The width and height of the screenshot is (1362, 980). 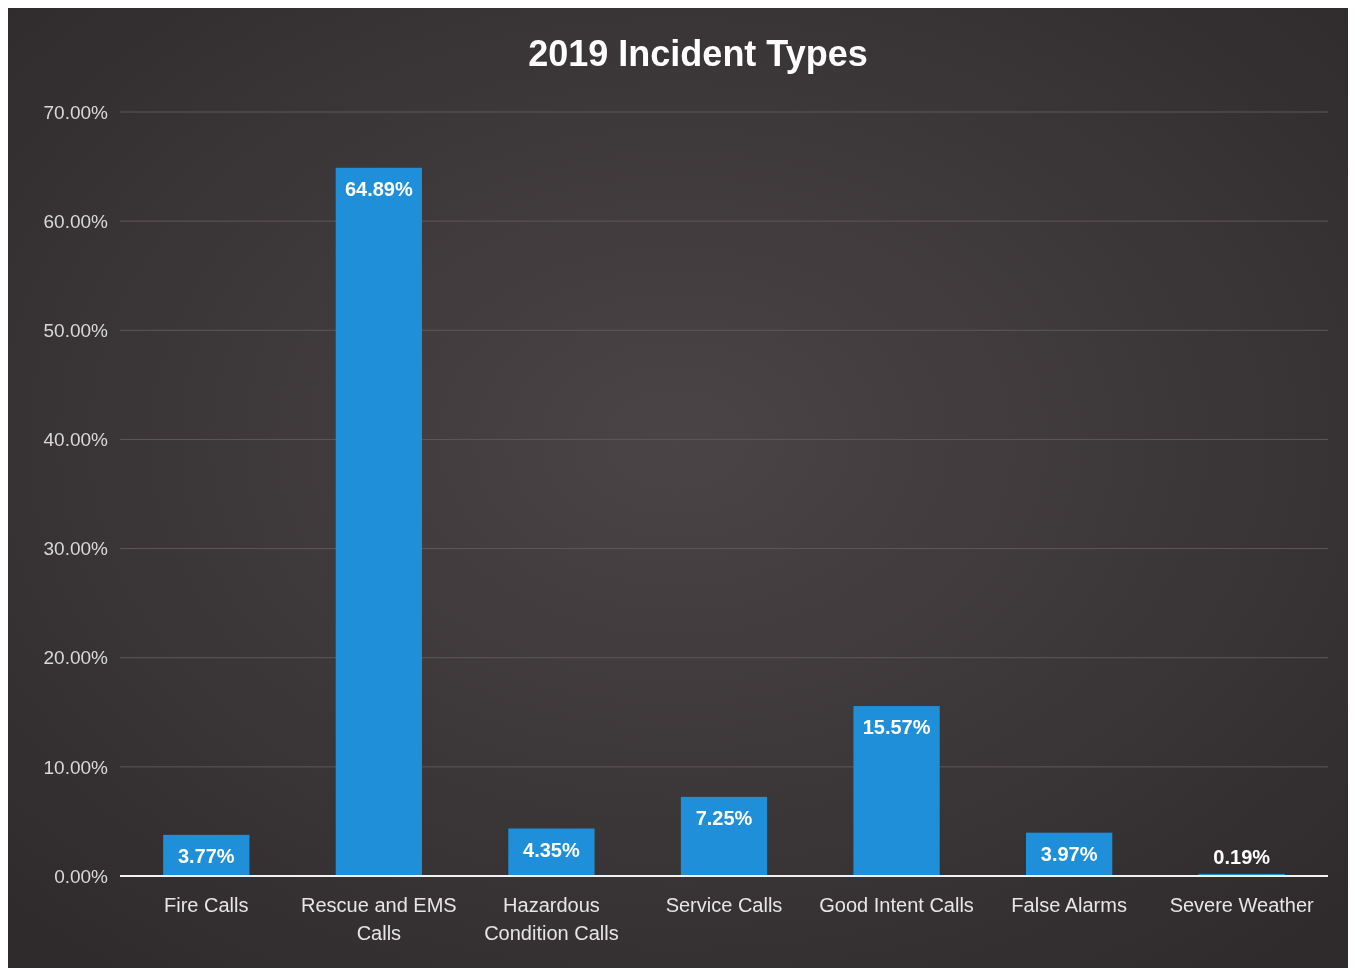 I want to click on y-tick-label: 20.00%, so click(x=76, y=658).